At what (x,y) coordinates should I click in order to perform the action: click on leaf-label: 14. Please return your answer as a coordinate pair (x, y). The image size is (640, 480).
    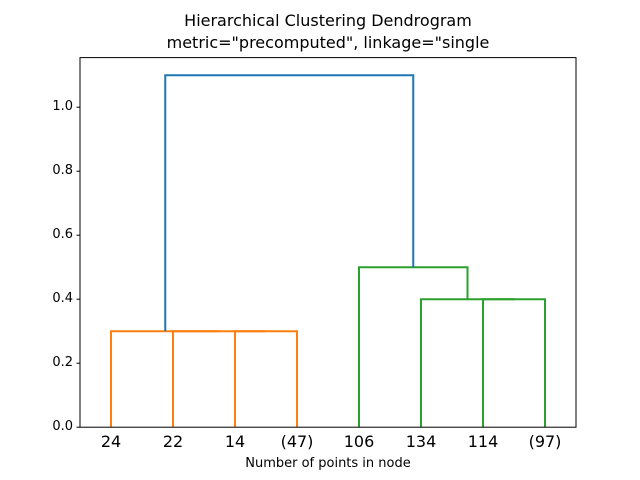
    Looking at the image, I should click on (235, 441).